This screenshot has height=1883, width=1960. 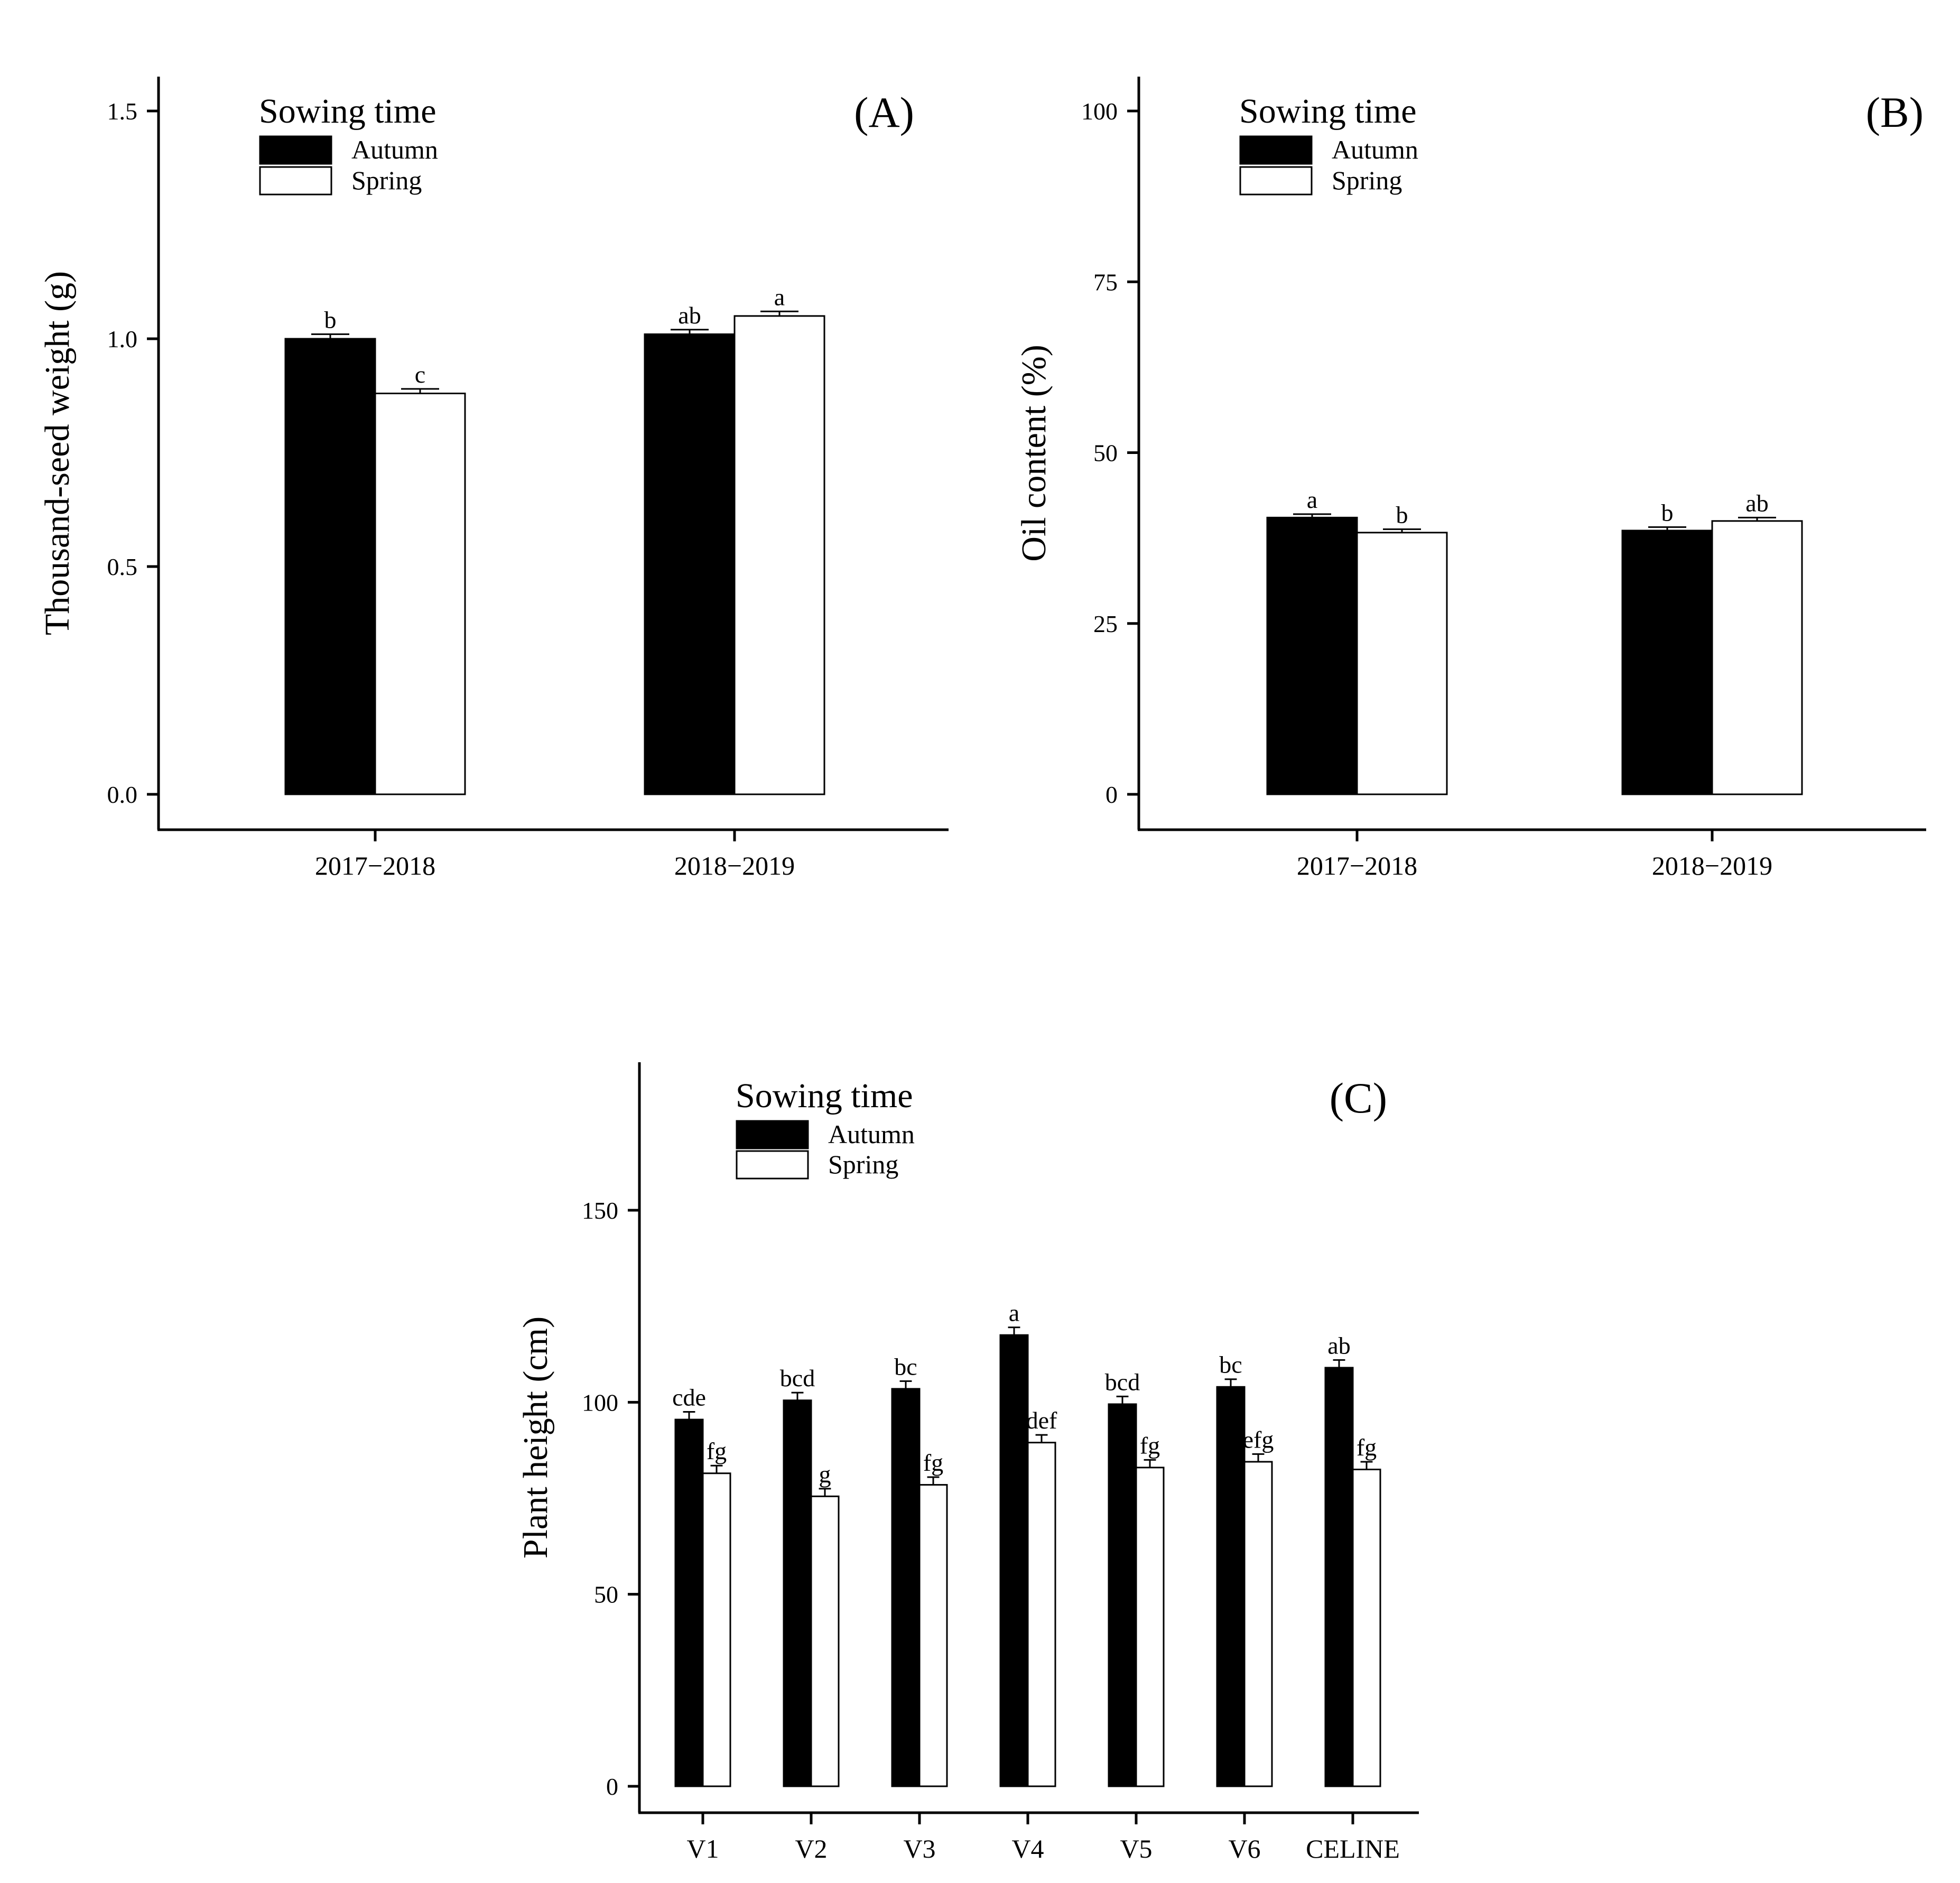 What do you see at coordinates (1041, 1420) in the screenshot?
I see `significance-letter: def` at bounding box center [1041, 1420].